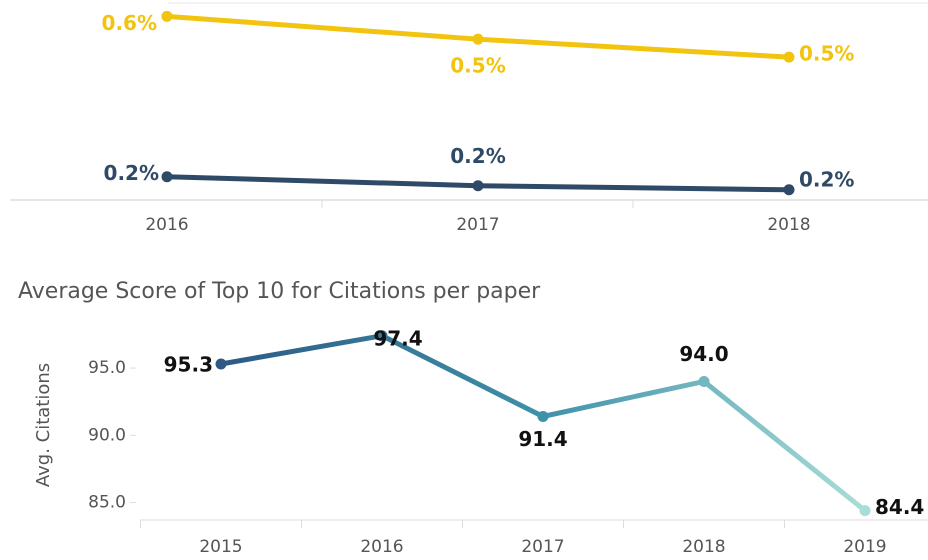  I want to click on y-tick-label: 85.0, so click(107, 503).